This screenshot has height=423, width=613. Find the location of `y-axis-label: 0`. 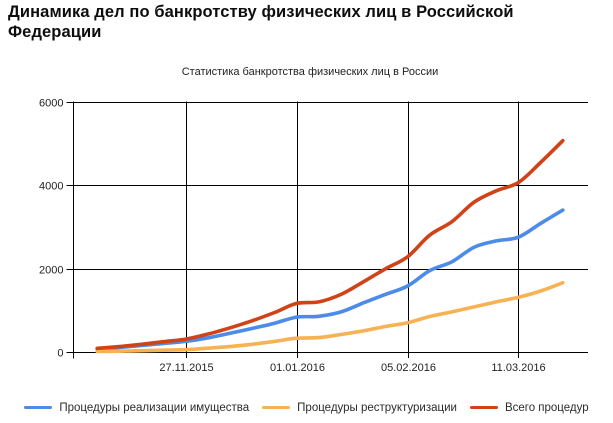

y-axis-label: 0 is located at coordinates (60, 354).